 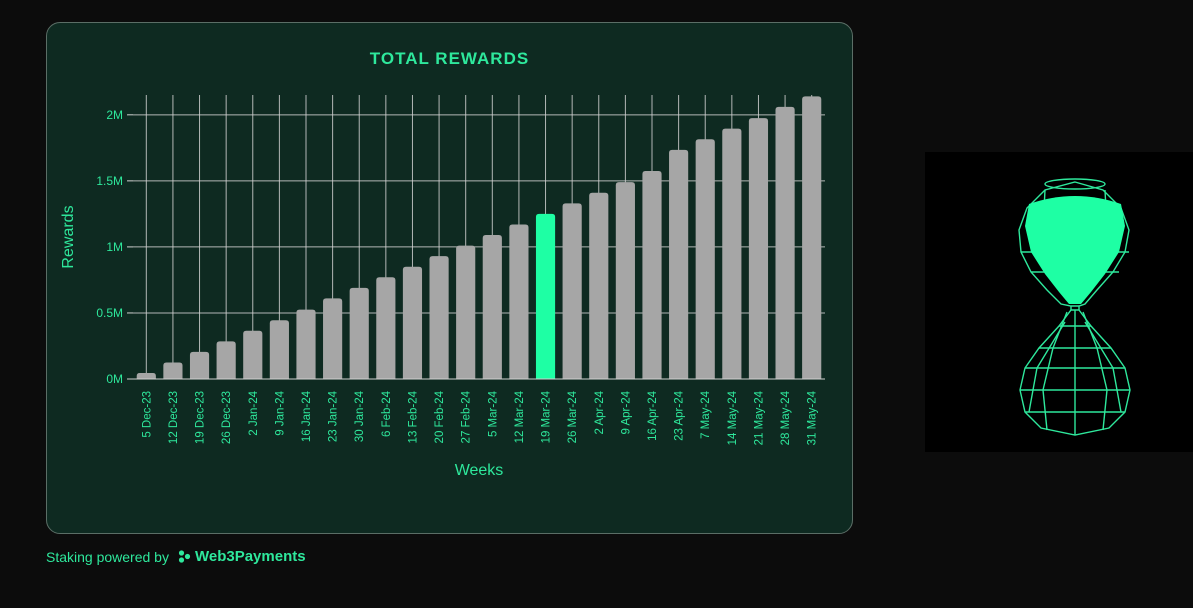 What do you see at coordinates (786, 417) in the screenshot?
I see `x-tick-label: 28 May-24` at bounding box center [786, 417].